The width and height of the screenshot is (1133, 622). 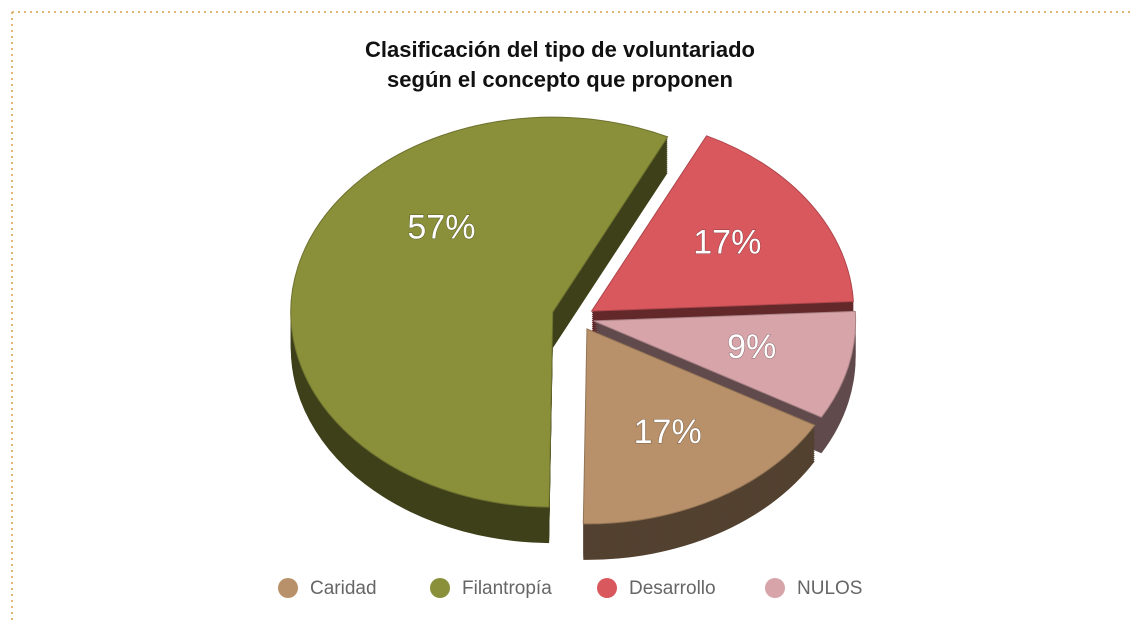 What do you see at coordinates (751, 347) in the screenshot?
I see `value-label: 9%` at bounding box center [751, 347].